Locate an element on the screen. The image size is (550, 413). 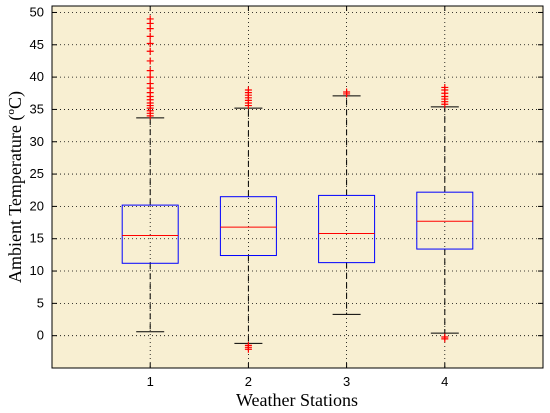
y-axis-title: Ambient Temperature (ºC) is located at coordinates (15, 187).